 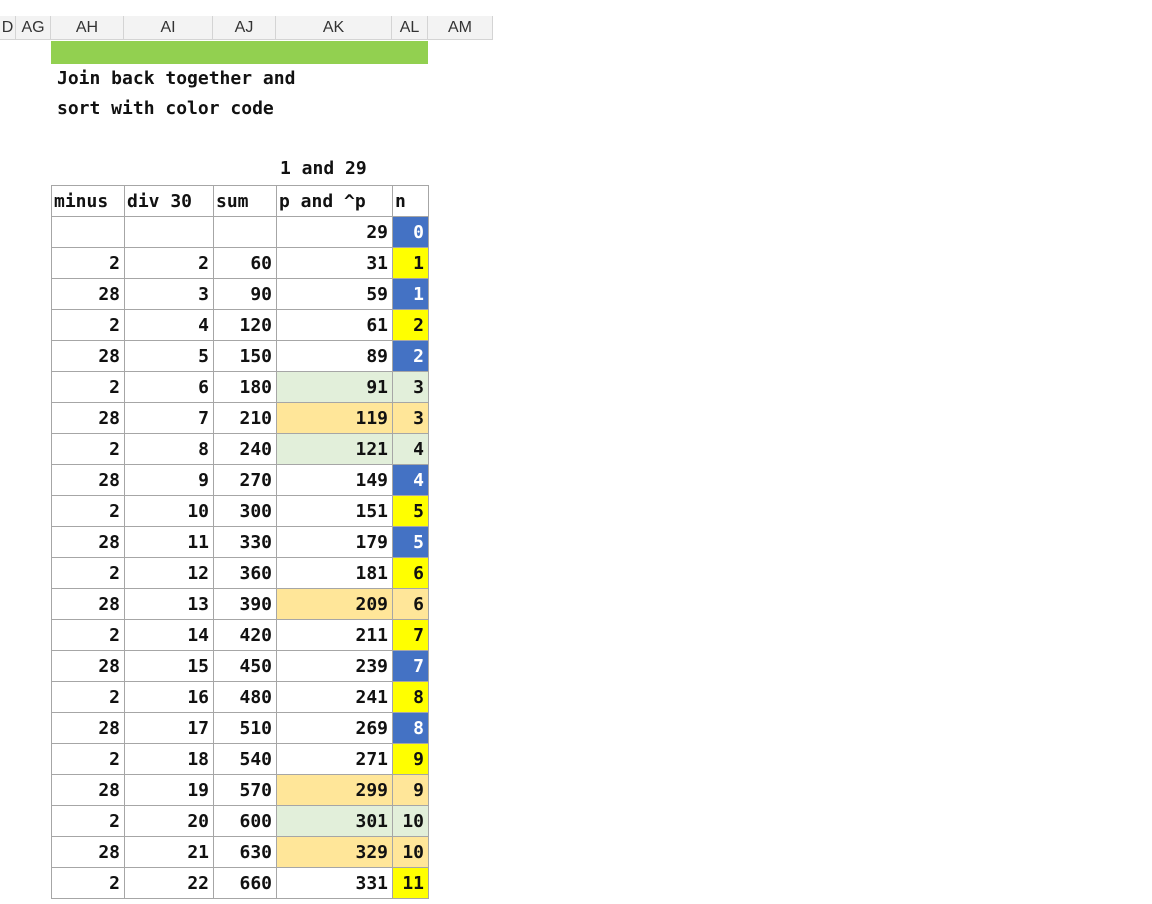 What do you see at coordinates (334, 821) in the screenshot?
I see `cell-p-and-p: 301` at bounding box center [334, 821].